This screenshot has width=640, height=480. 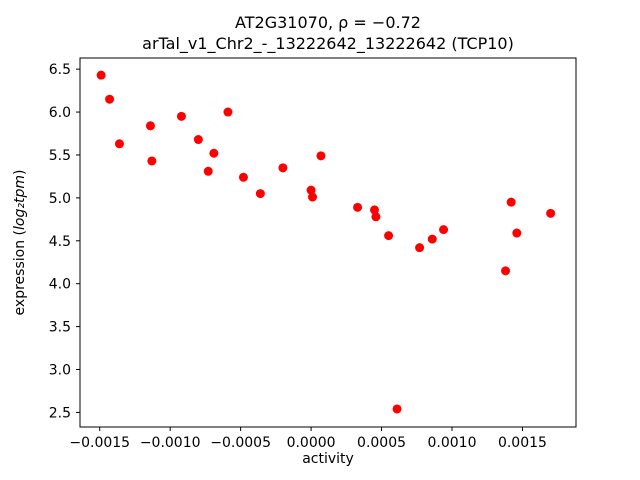 What do you see at coordinates (60, 70) in the screenshot?
I see `y-tick-label: 6.5` at bounding box center [60, 70].